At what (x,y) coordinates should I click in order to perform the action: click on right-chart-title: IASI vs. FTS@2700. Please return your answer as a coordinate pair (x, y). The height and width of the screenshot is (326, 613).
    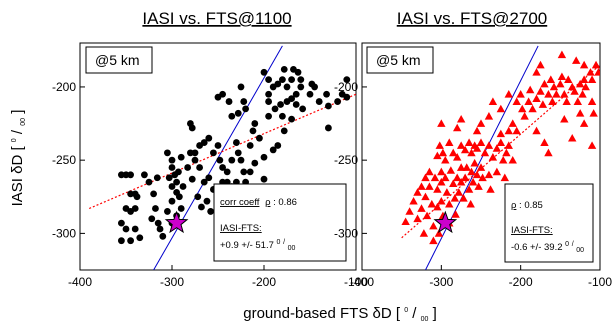
    Looking at the image, I should click on (472, 18).